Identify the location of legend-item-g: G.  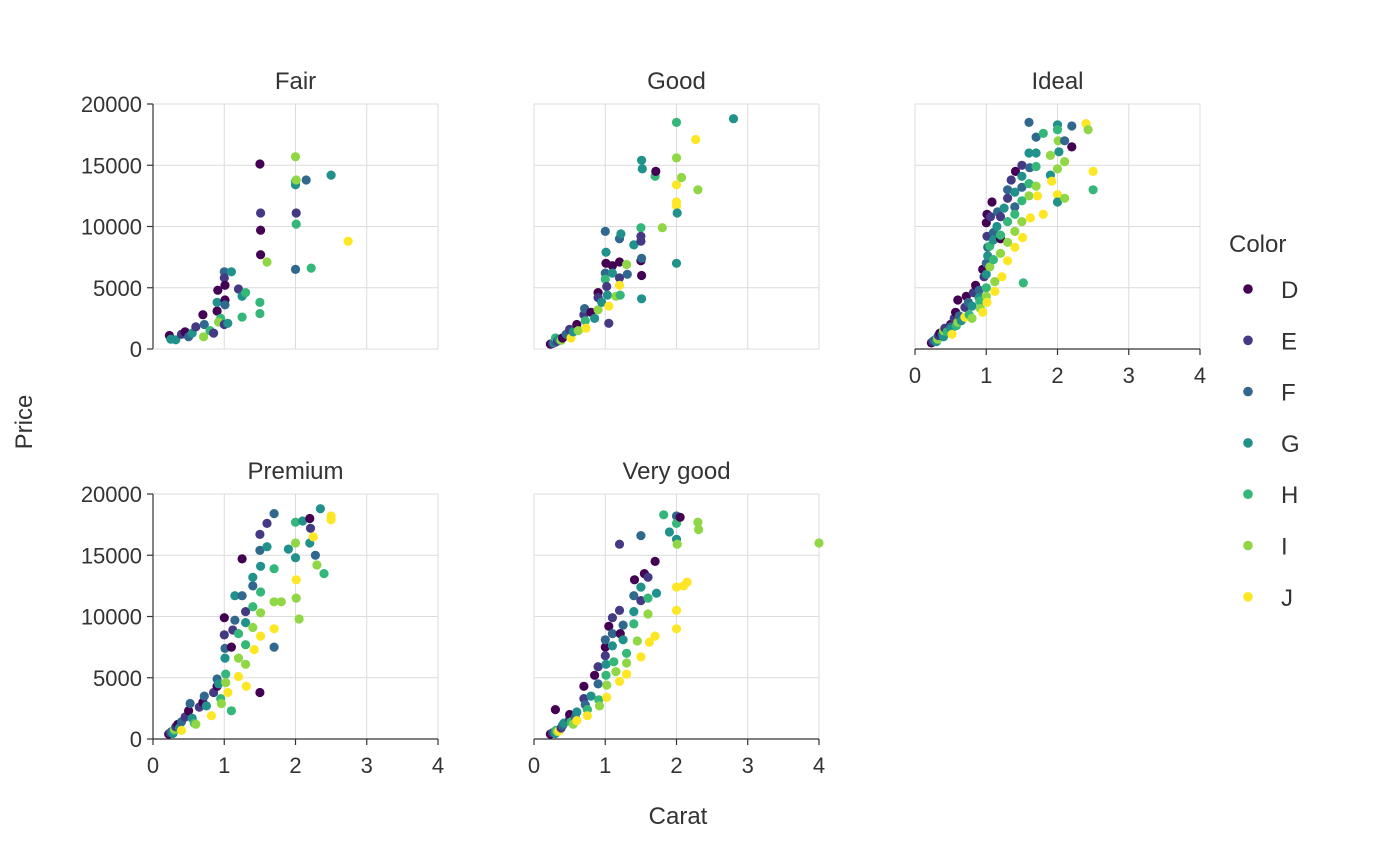
(1271, 444).